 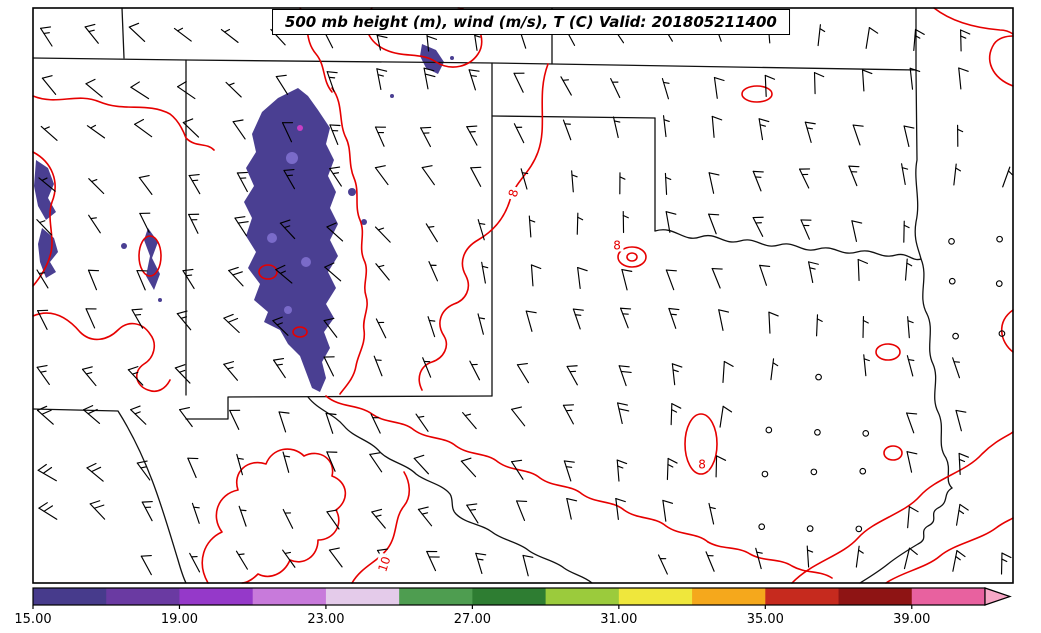 I want to click on contour-label: 10, so click(x=384, y=564).